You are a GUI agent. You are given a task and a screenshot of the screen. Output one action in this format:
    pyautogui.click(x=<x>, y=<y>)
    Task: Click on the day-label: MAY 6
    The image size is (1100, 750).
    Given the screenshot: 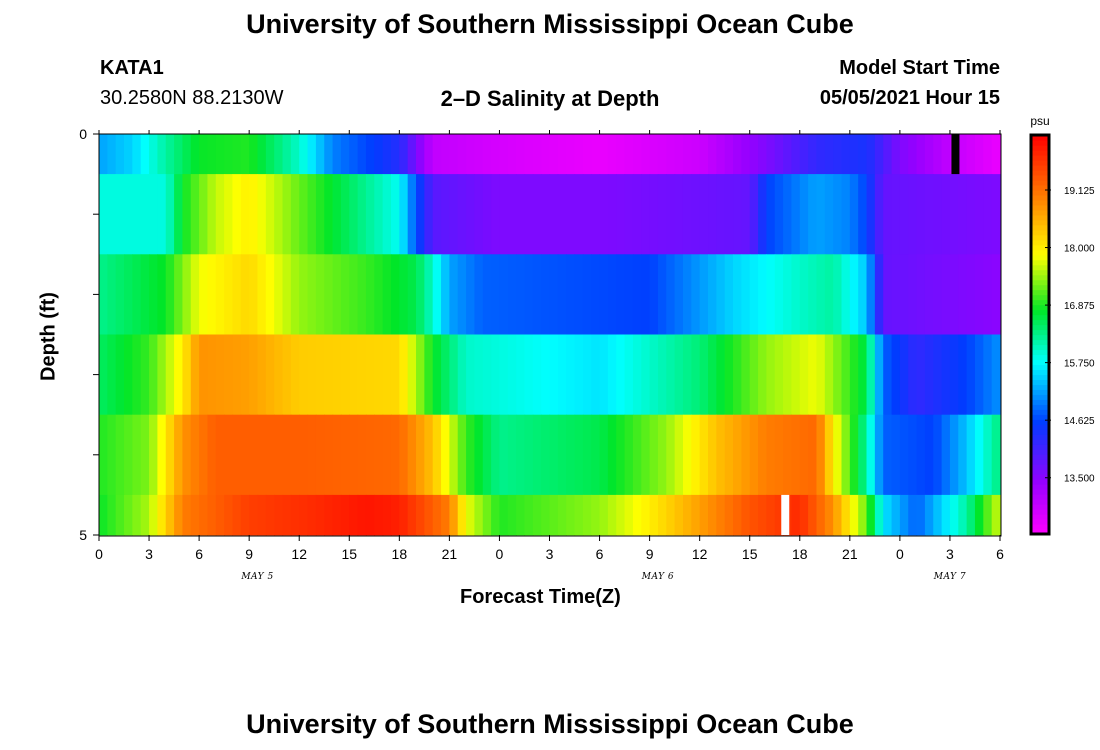 What is the action you would take?
    pyautogui.click(x=657, y=577)
    